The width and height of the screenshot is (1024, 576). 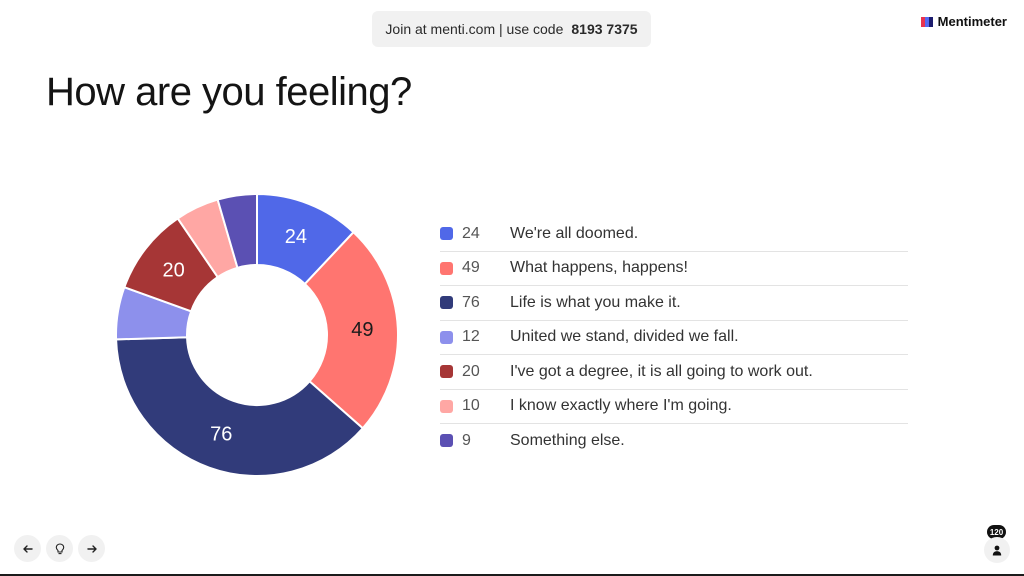 What do you see at coordinates (674, 441) in the screenshot?
I see `legend-item: 9 Something else.` at bounding box center [674, 441].